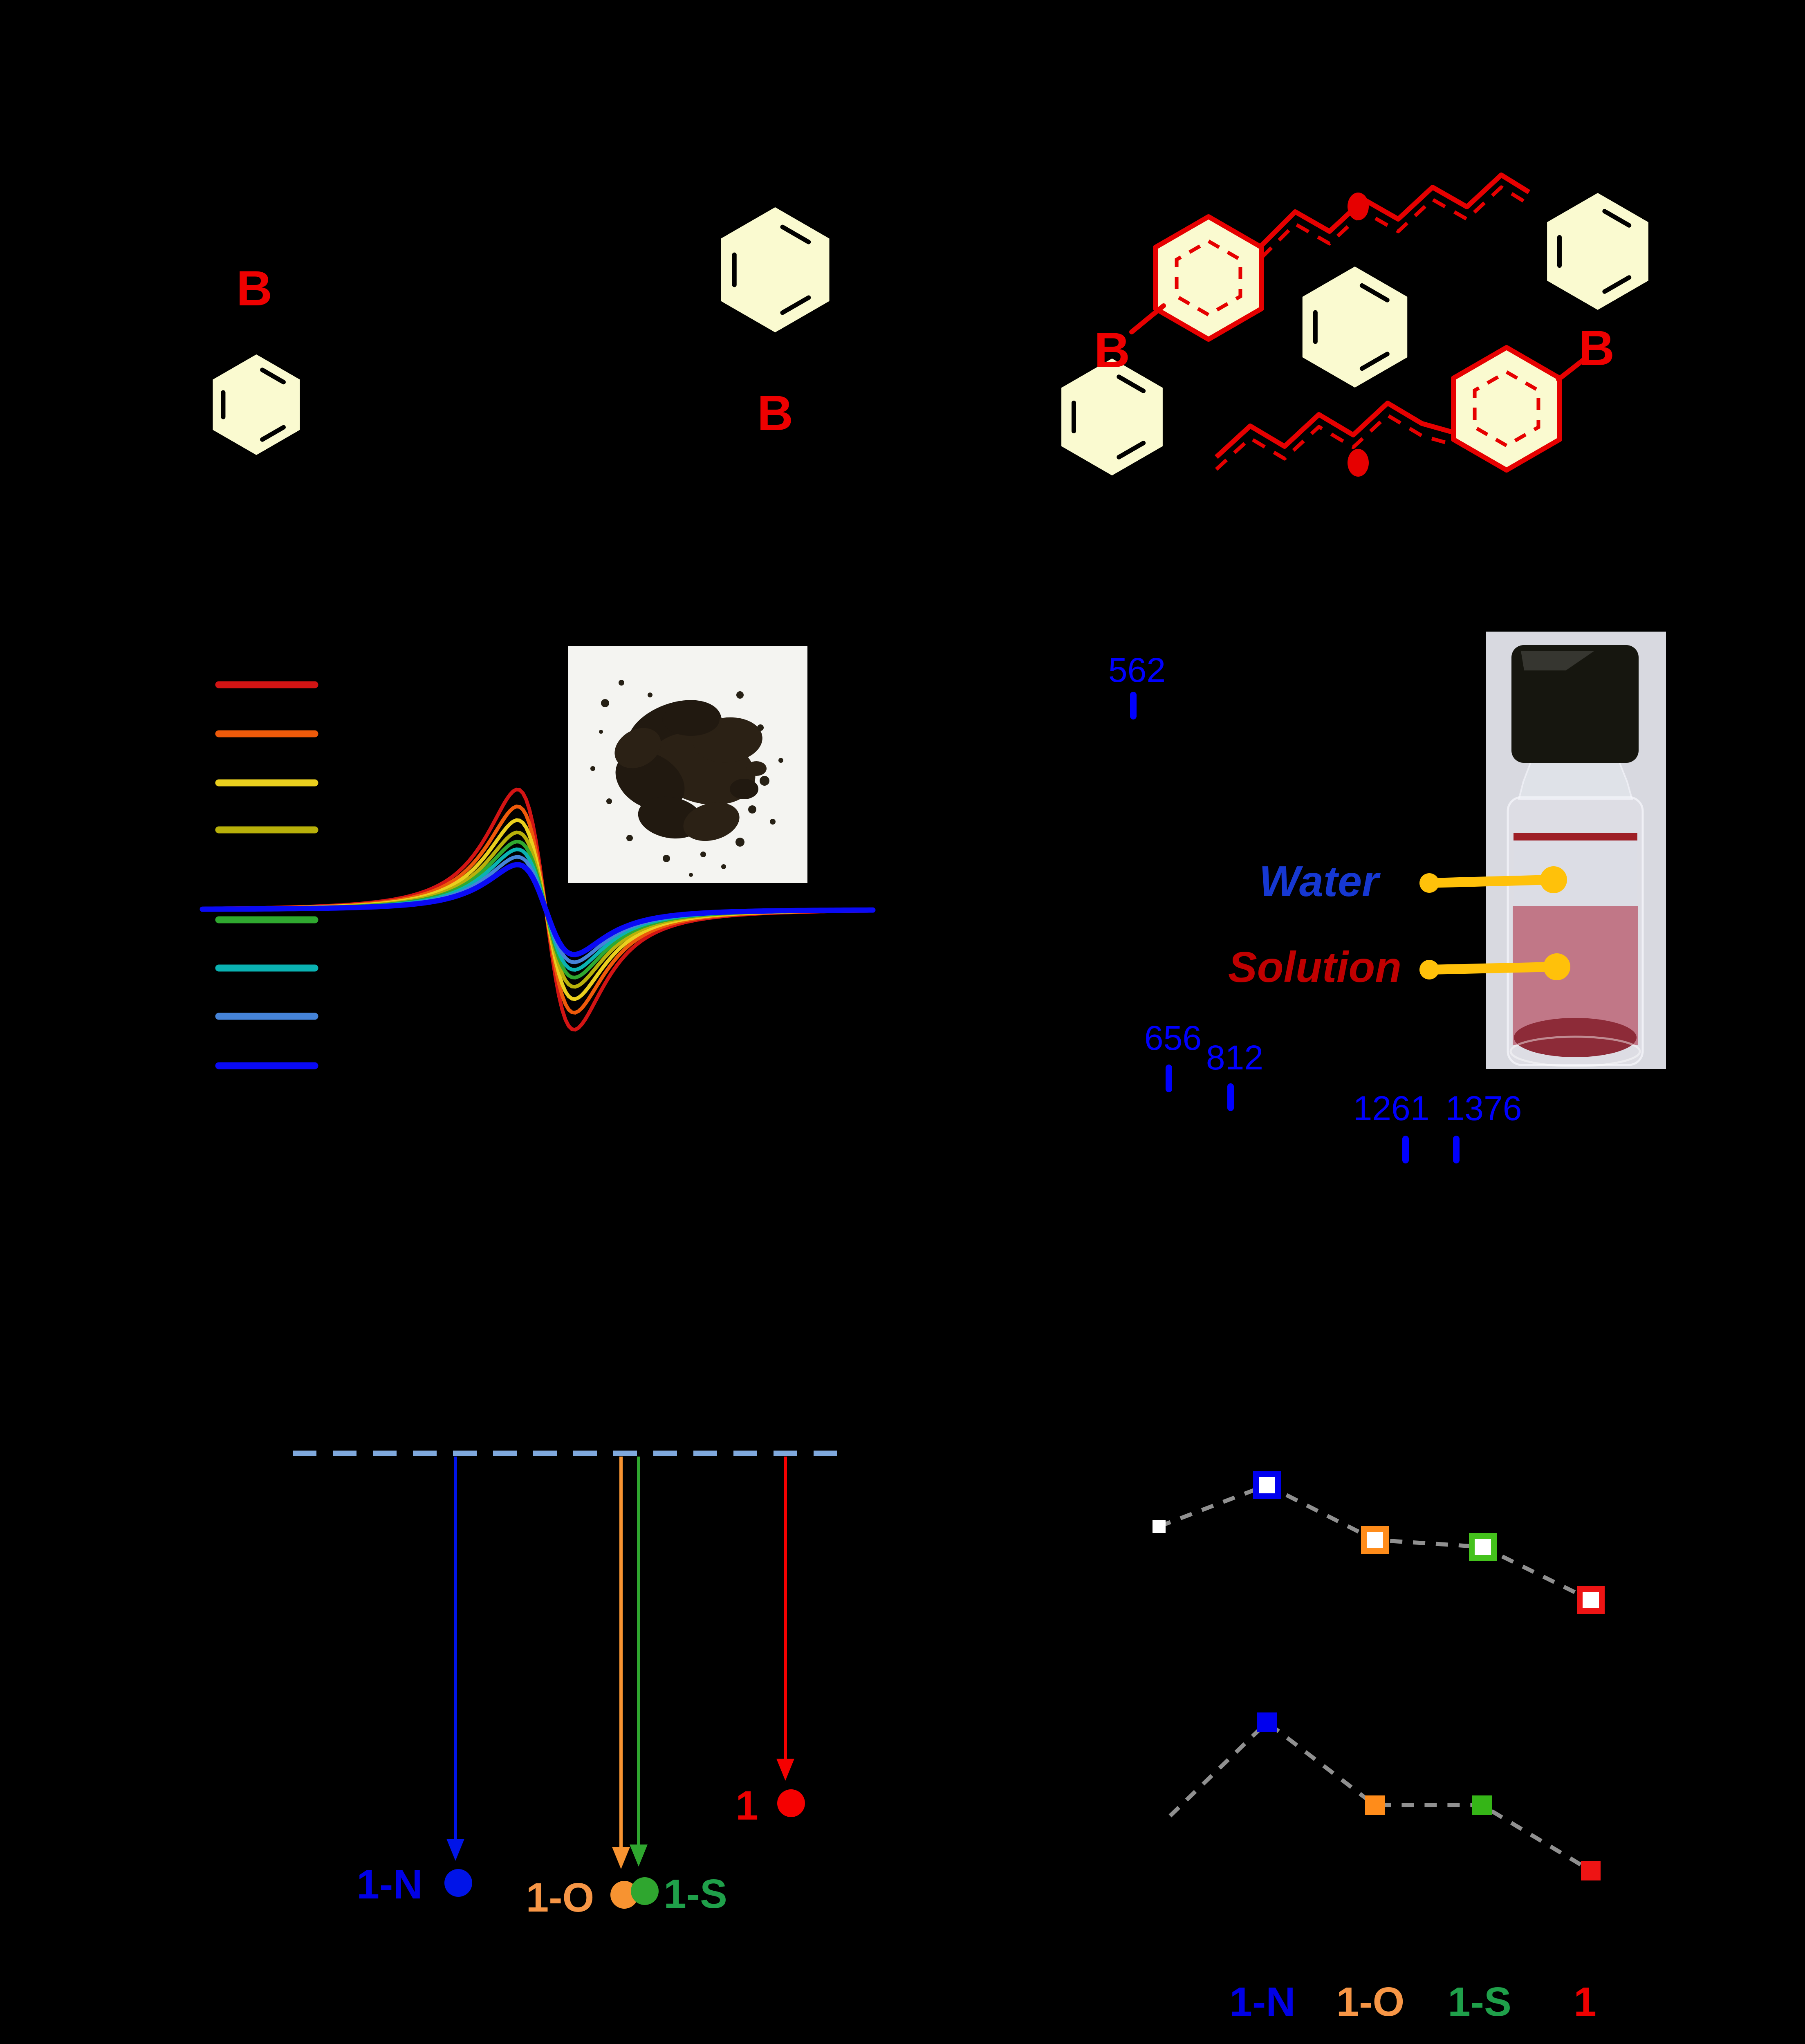 The image size is (1805, 2044). Describe the element at coordinates (1137, 670) in the screenshot. I see `raman-peak-label: 562` at that location.